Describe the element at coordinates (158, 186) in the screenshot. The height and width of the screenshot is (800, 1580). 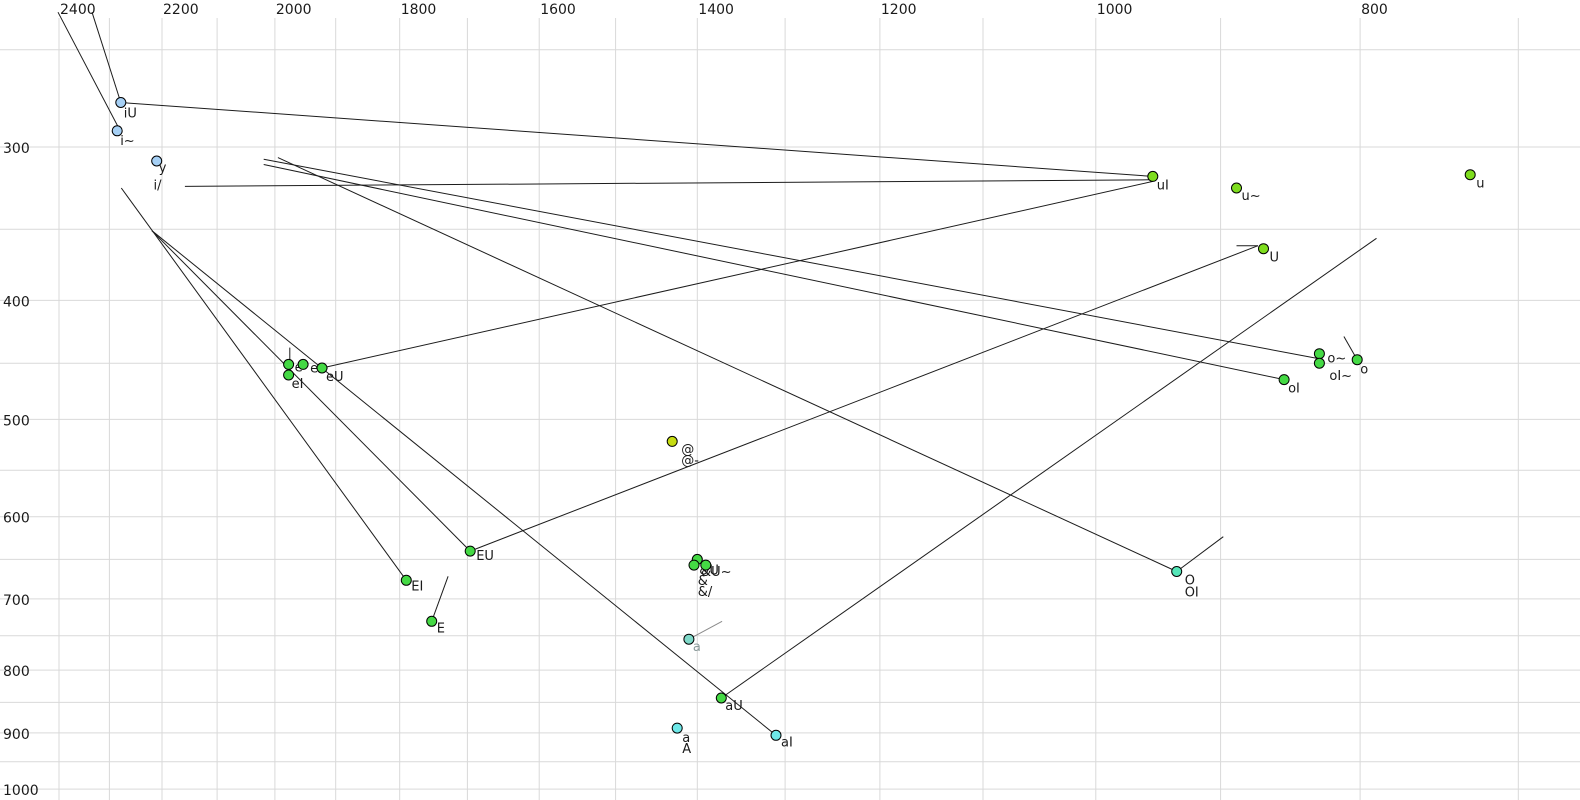
I see `annotation-label: i/` at that location.